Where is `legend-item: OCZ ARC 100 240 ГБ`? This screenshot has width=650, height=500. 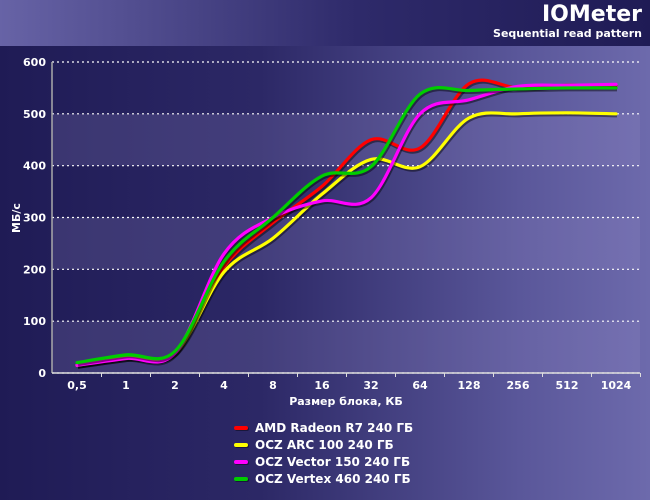
legend-item: OCZ ARC 100 240 ГБ is located at coordinates (314, 445).